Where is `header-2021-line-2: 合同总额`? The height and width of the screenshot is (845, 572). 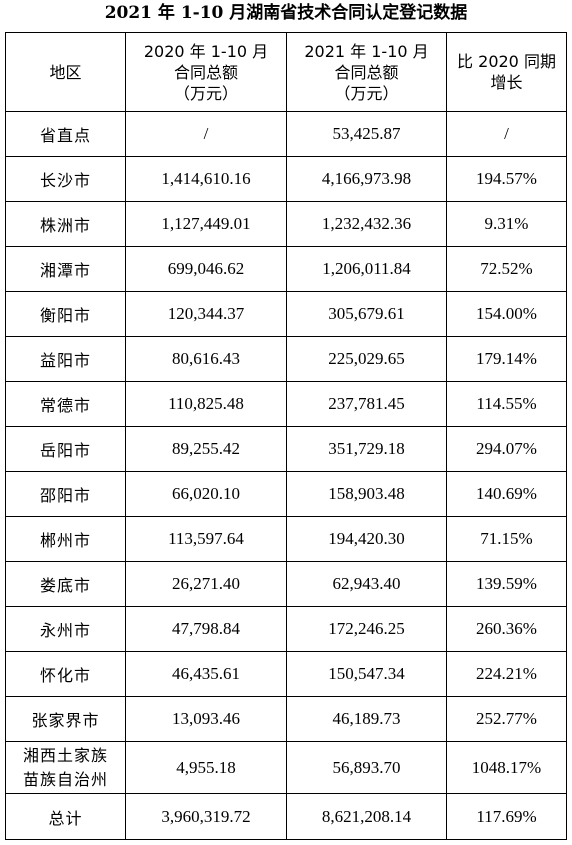 header-2021-line-2: 合同总额 is located at coordinates (366, 72).